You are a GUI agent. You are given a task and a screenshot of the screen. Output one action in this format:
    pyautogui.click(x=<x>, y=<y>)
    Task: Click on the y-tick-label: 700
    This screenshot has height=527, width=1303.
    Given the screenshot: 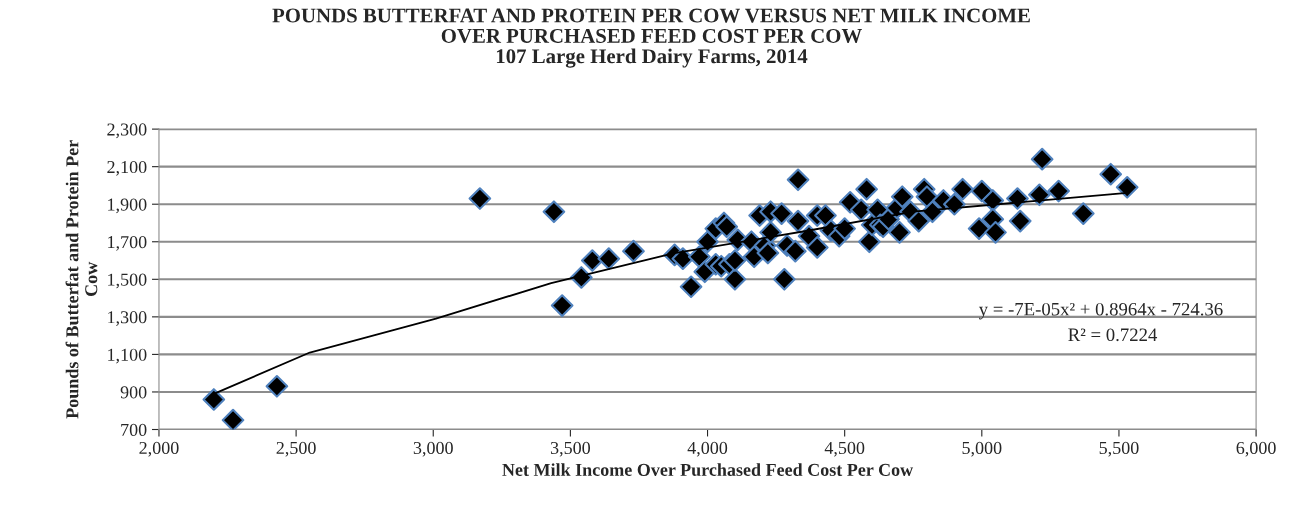 What is the action you would take?
    pyautogui.click(x=134, y=429)
    